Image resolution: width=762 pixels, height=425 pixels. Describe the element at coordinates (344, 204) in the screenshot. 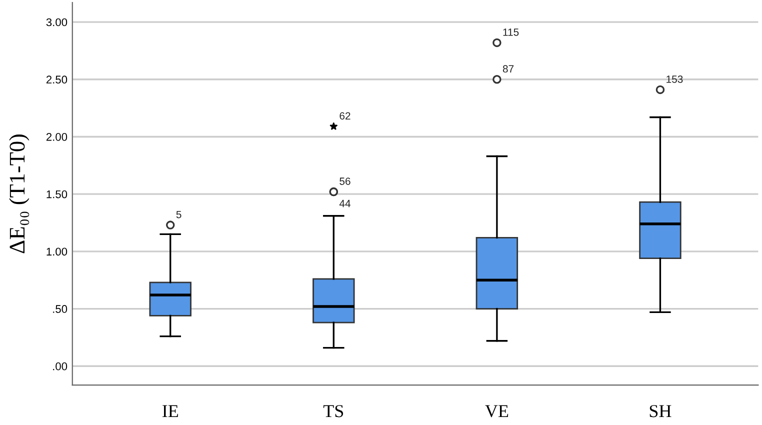

I see `annotation: 44` at that location.